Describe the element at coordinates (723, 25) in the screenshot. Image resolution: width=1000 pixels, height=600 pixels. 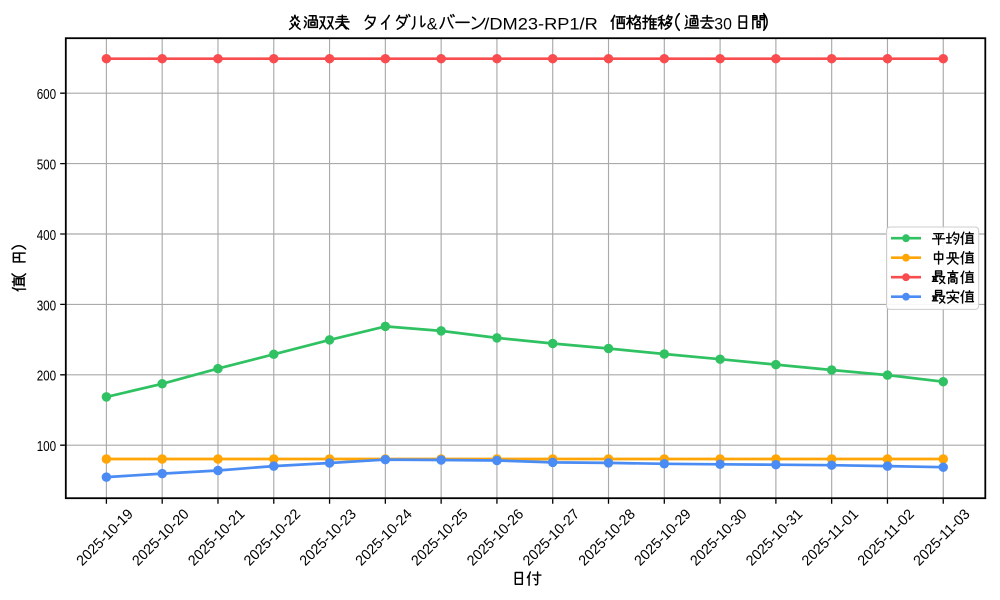
I see `svg-text: 30` at that location.